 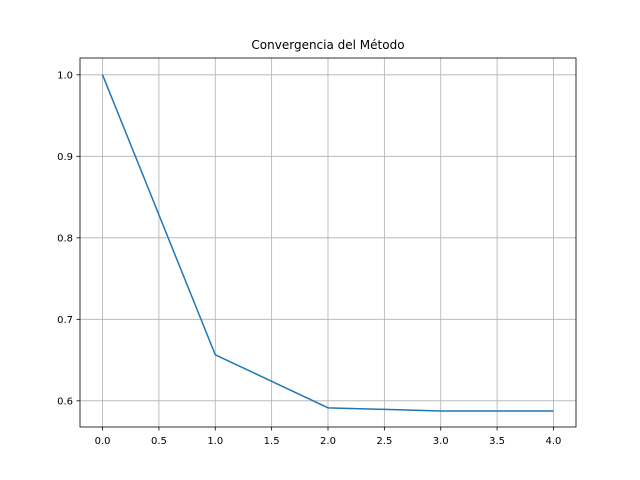 I want to click on y-tick-label: 1.0, so click(x=65, y=75).